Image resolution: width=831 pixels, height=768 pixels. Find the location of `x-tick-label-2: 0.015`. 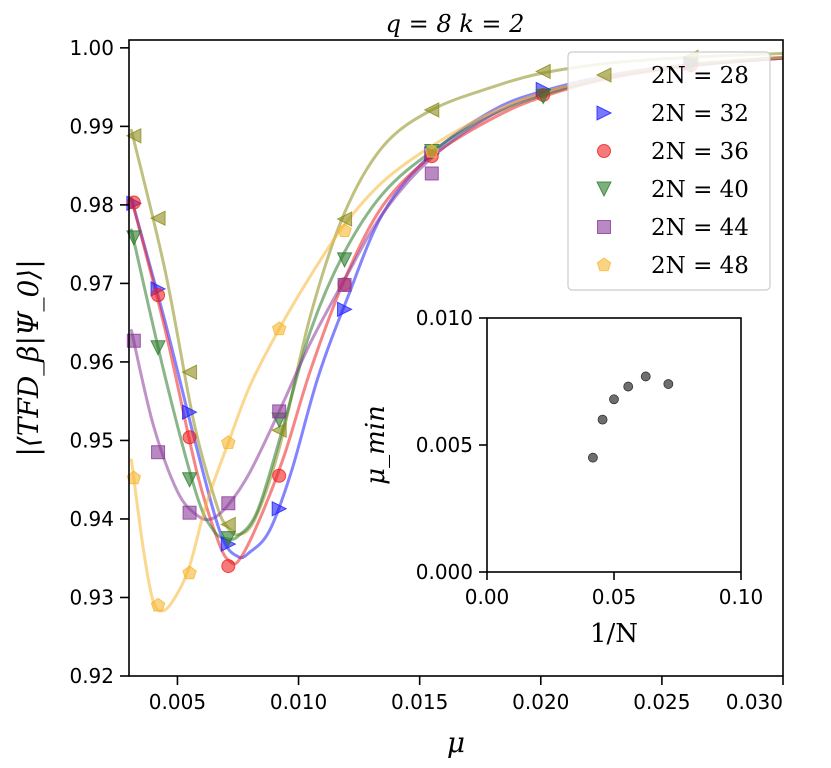

x-tick-label-2: 0.015 is located at coordinates (419, 702).